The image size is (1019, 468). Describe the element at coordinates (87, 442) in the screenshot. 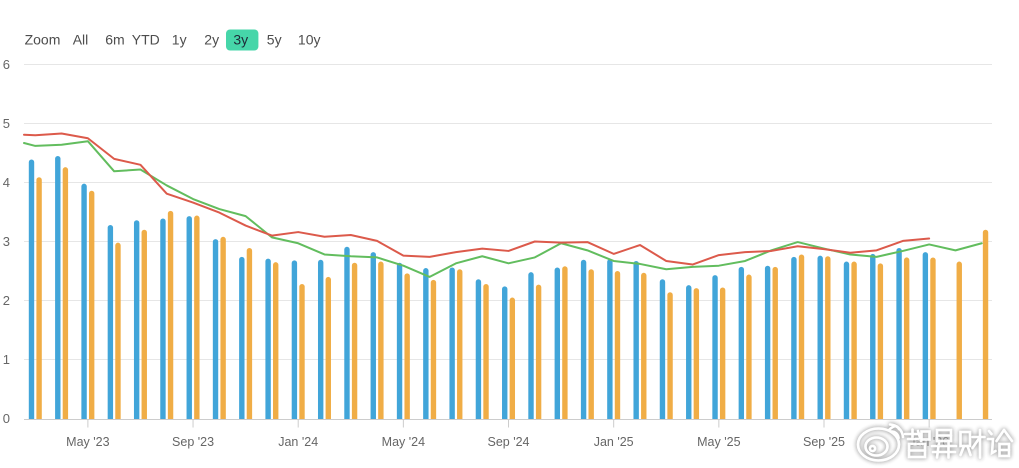

I see `svg-text: May '23` at that location.